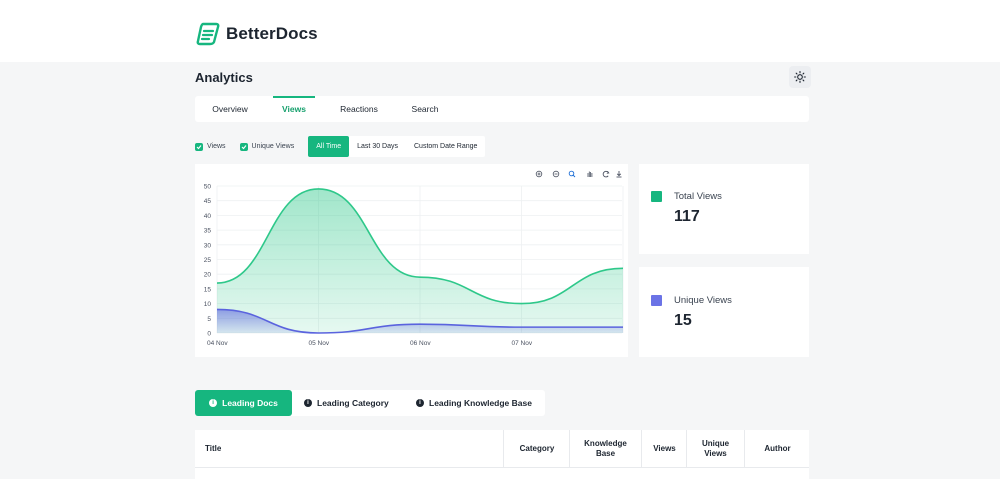 Image resolution: width=1000 pixels, height=479 pixels. What do you see at coordinates (536, 449) in the screenshot?
I see `column-header-category: Category` at bounding box center [536, 449].